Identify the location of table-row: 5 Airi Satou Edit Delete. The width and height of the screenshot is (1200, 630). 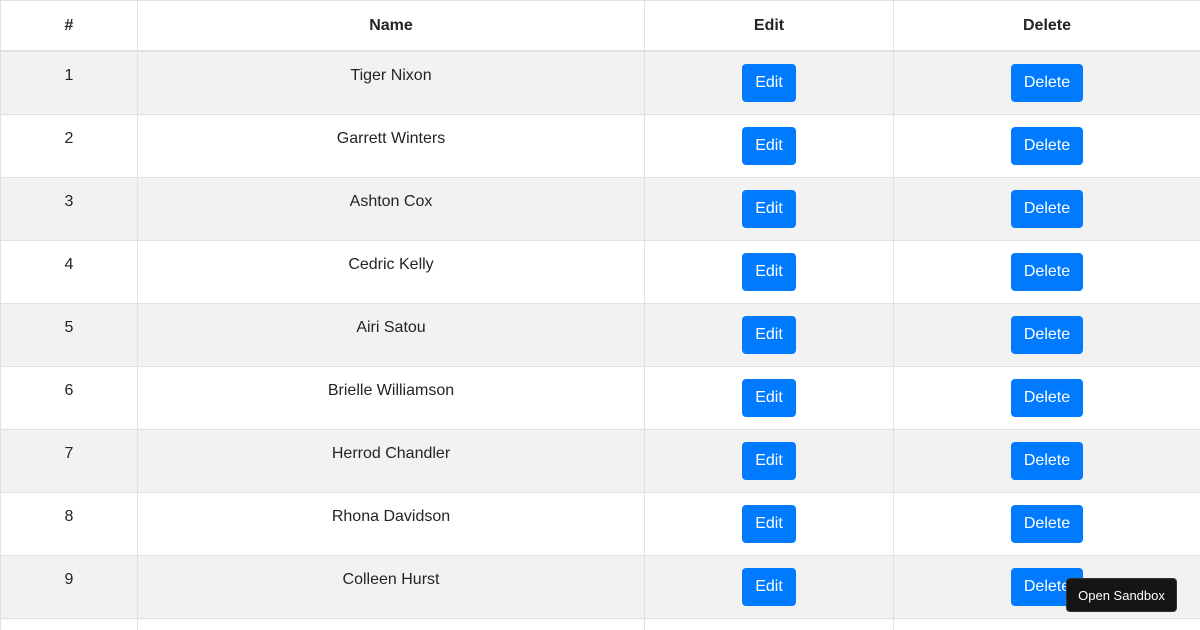
(600, 335).